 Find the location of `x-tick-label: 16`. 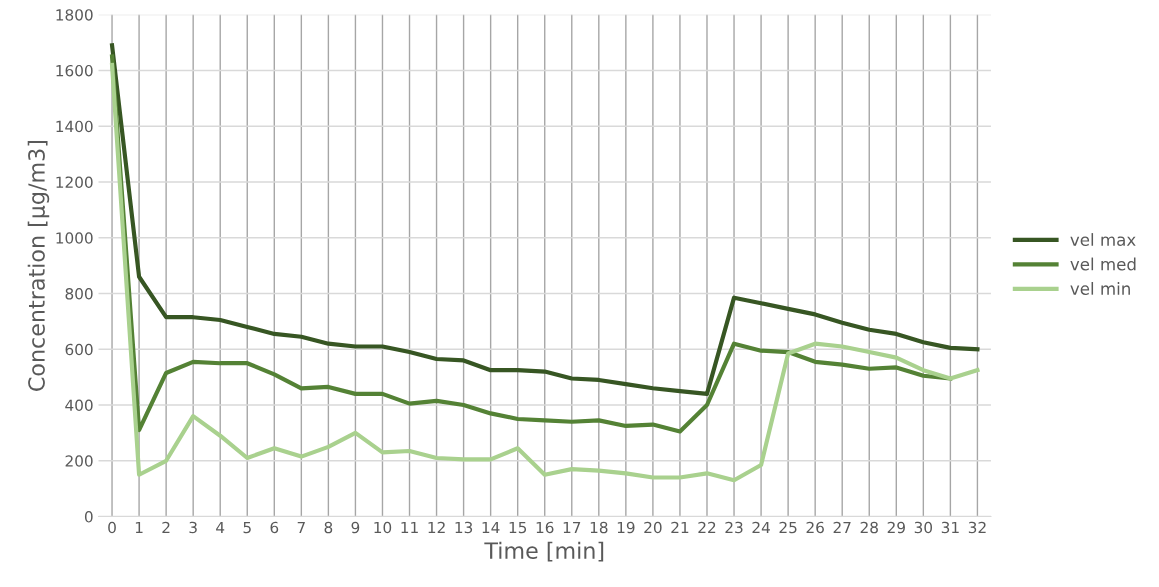

x-tick-label: 16 is located at coordinates (545, 527).